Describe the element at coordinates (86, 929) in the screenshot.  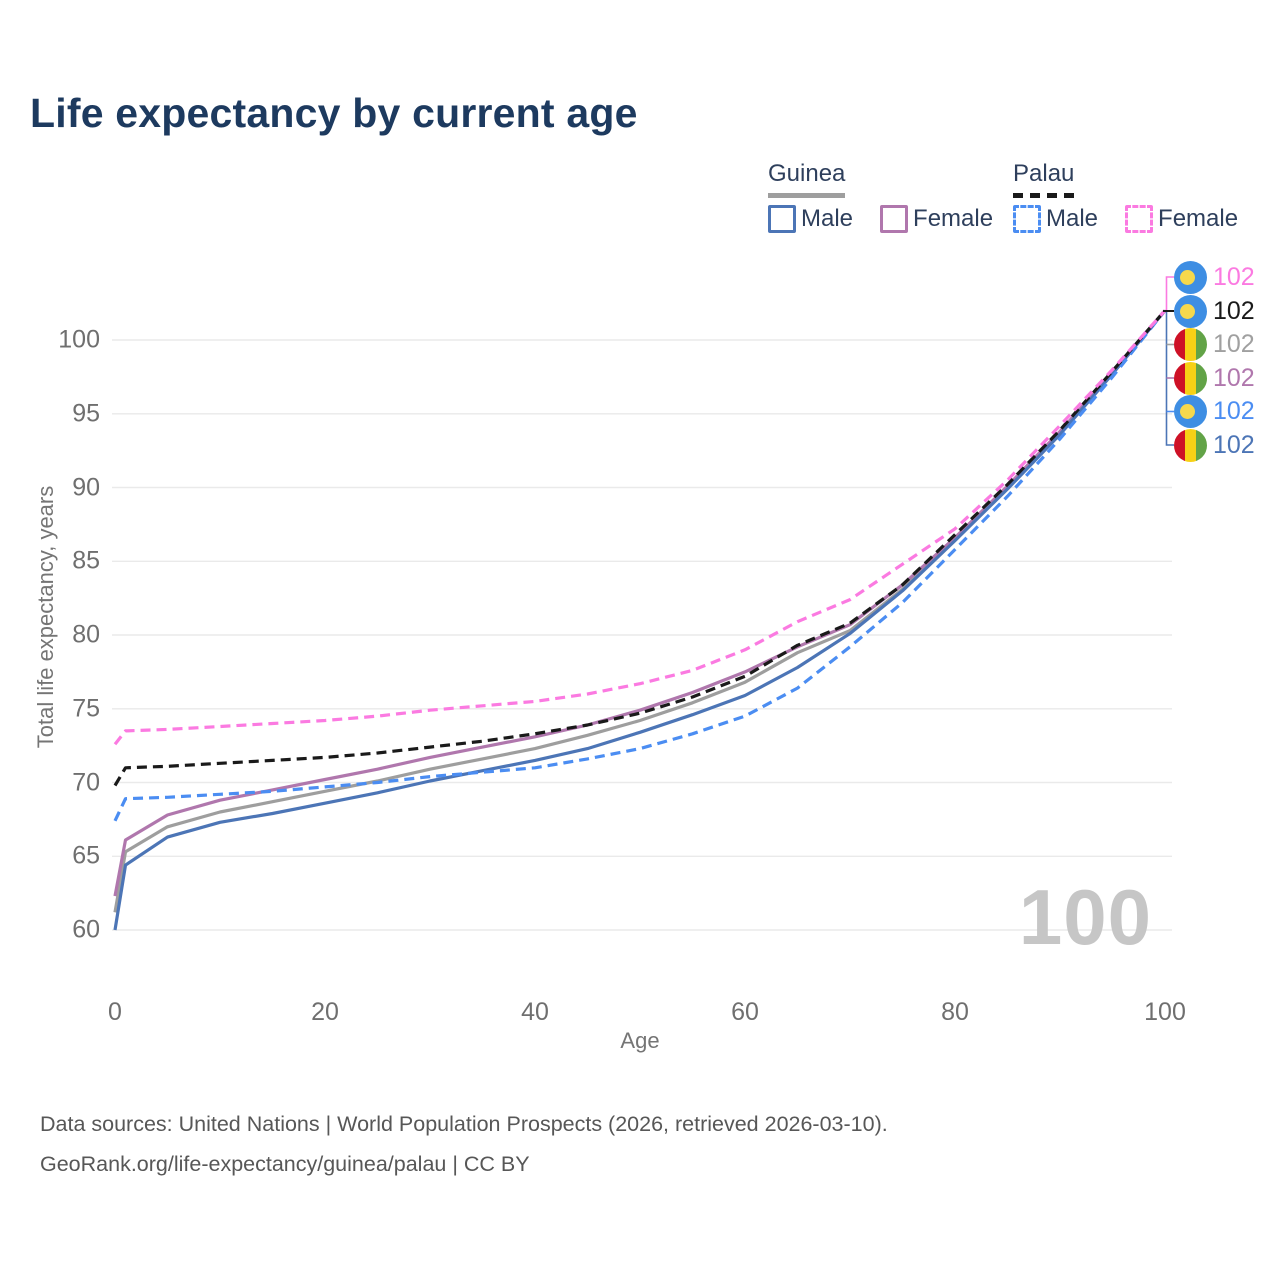
I see `y-tick-label: 60` at that location.